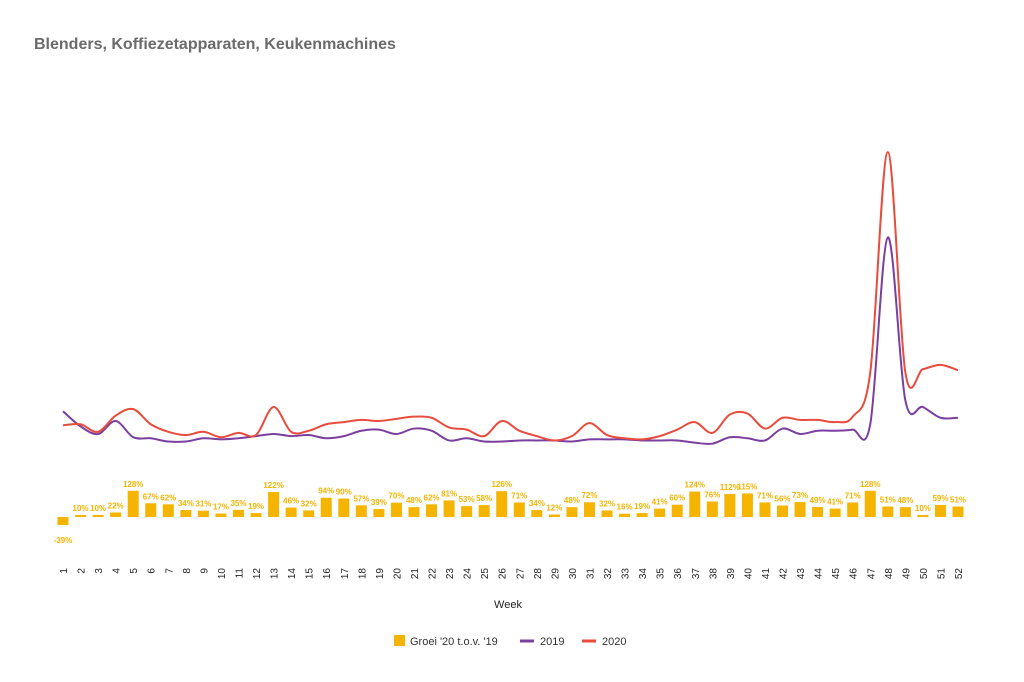  I want to click on bar-data-label: 70%, so click(396, 496).